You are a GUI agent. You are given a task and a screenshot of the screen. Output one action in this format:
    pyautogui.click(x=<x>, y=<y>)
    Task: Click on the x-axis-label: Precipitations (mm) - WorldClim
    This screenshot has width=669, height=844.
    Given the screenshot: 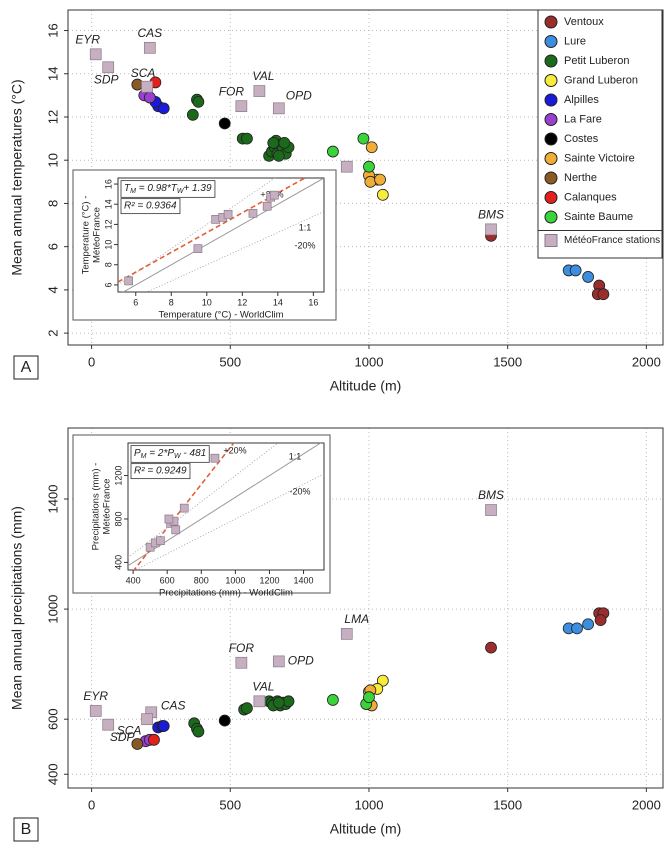 What is the action you would take?
    pyautogui.click(x=226, y=593)
    